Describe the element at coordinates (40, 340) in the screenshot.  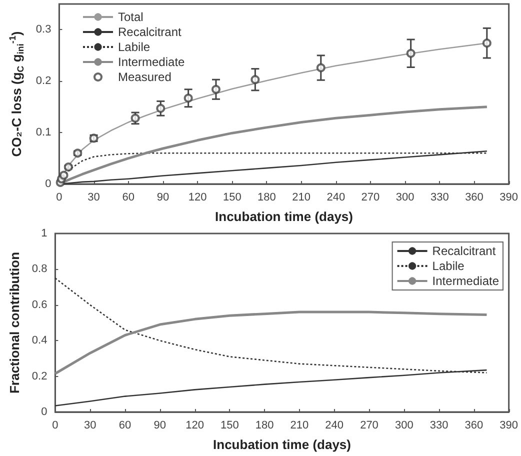
I see `y-tick-label: 0.4` at that location.